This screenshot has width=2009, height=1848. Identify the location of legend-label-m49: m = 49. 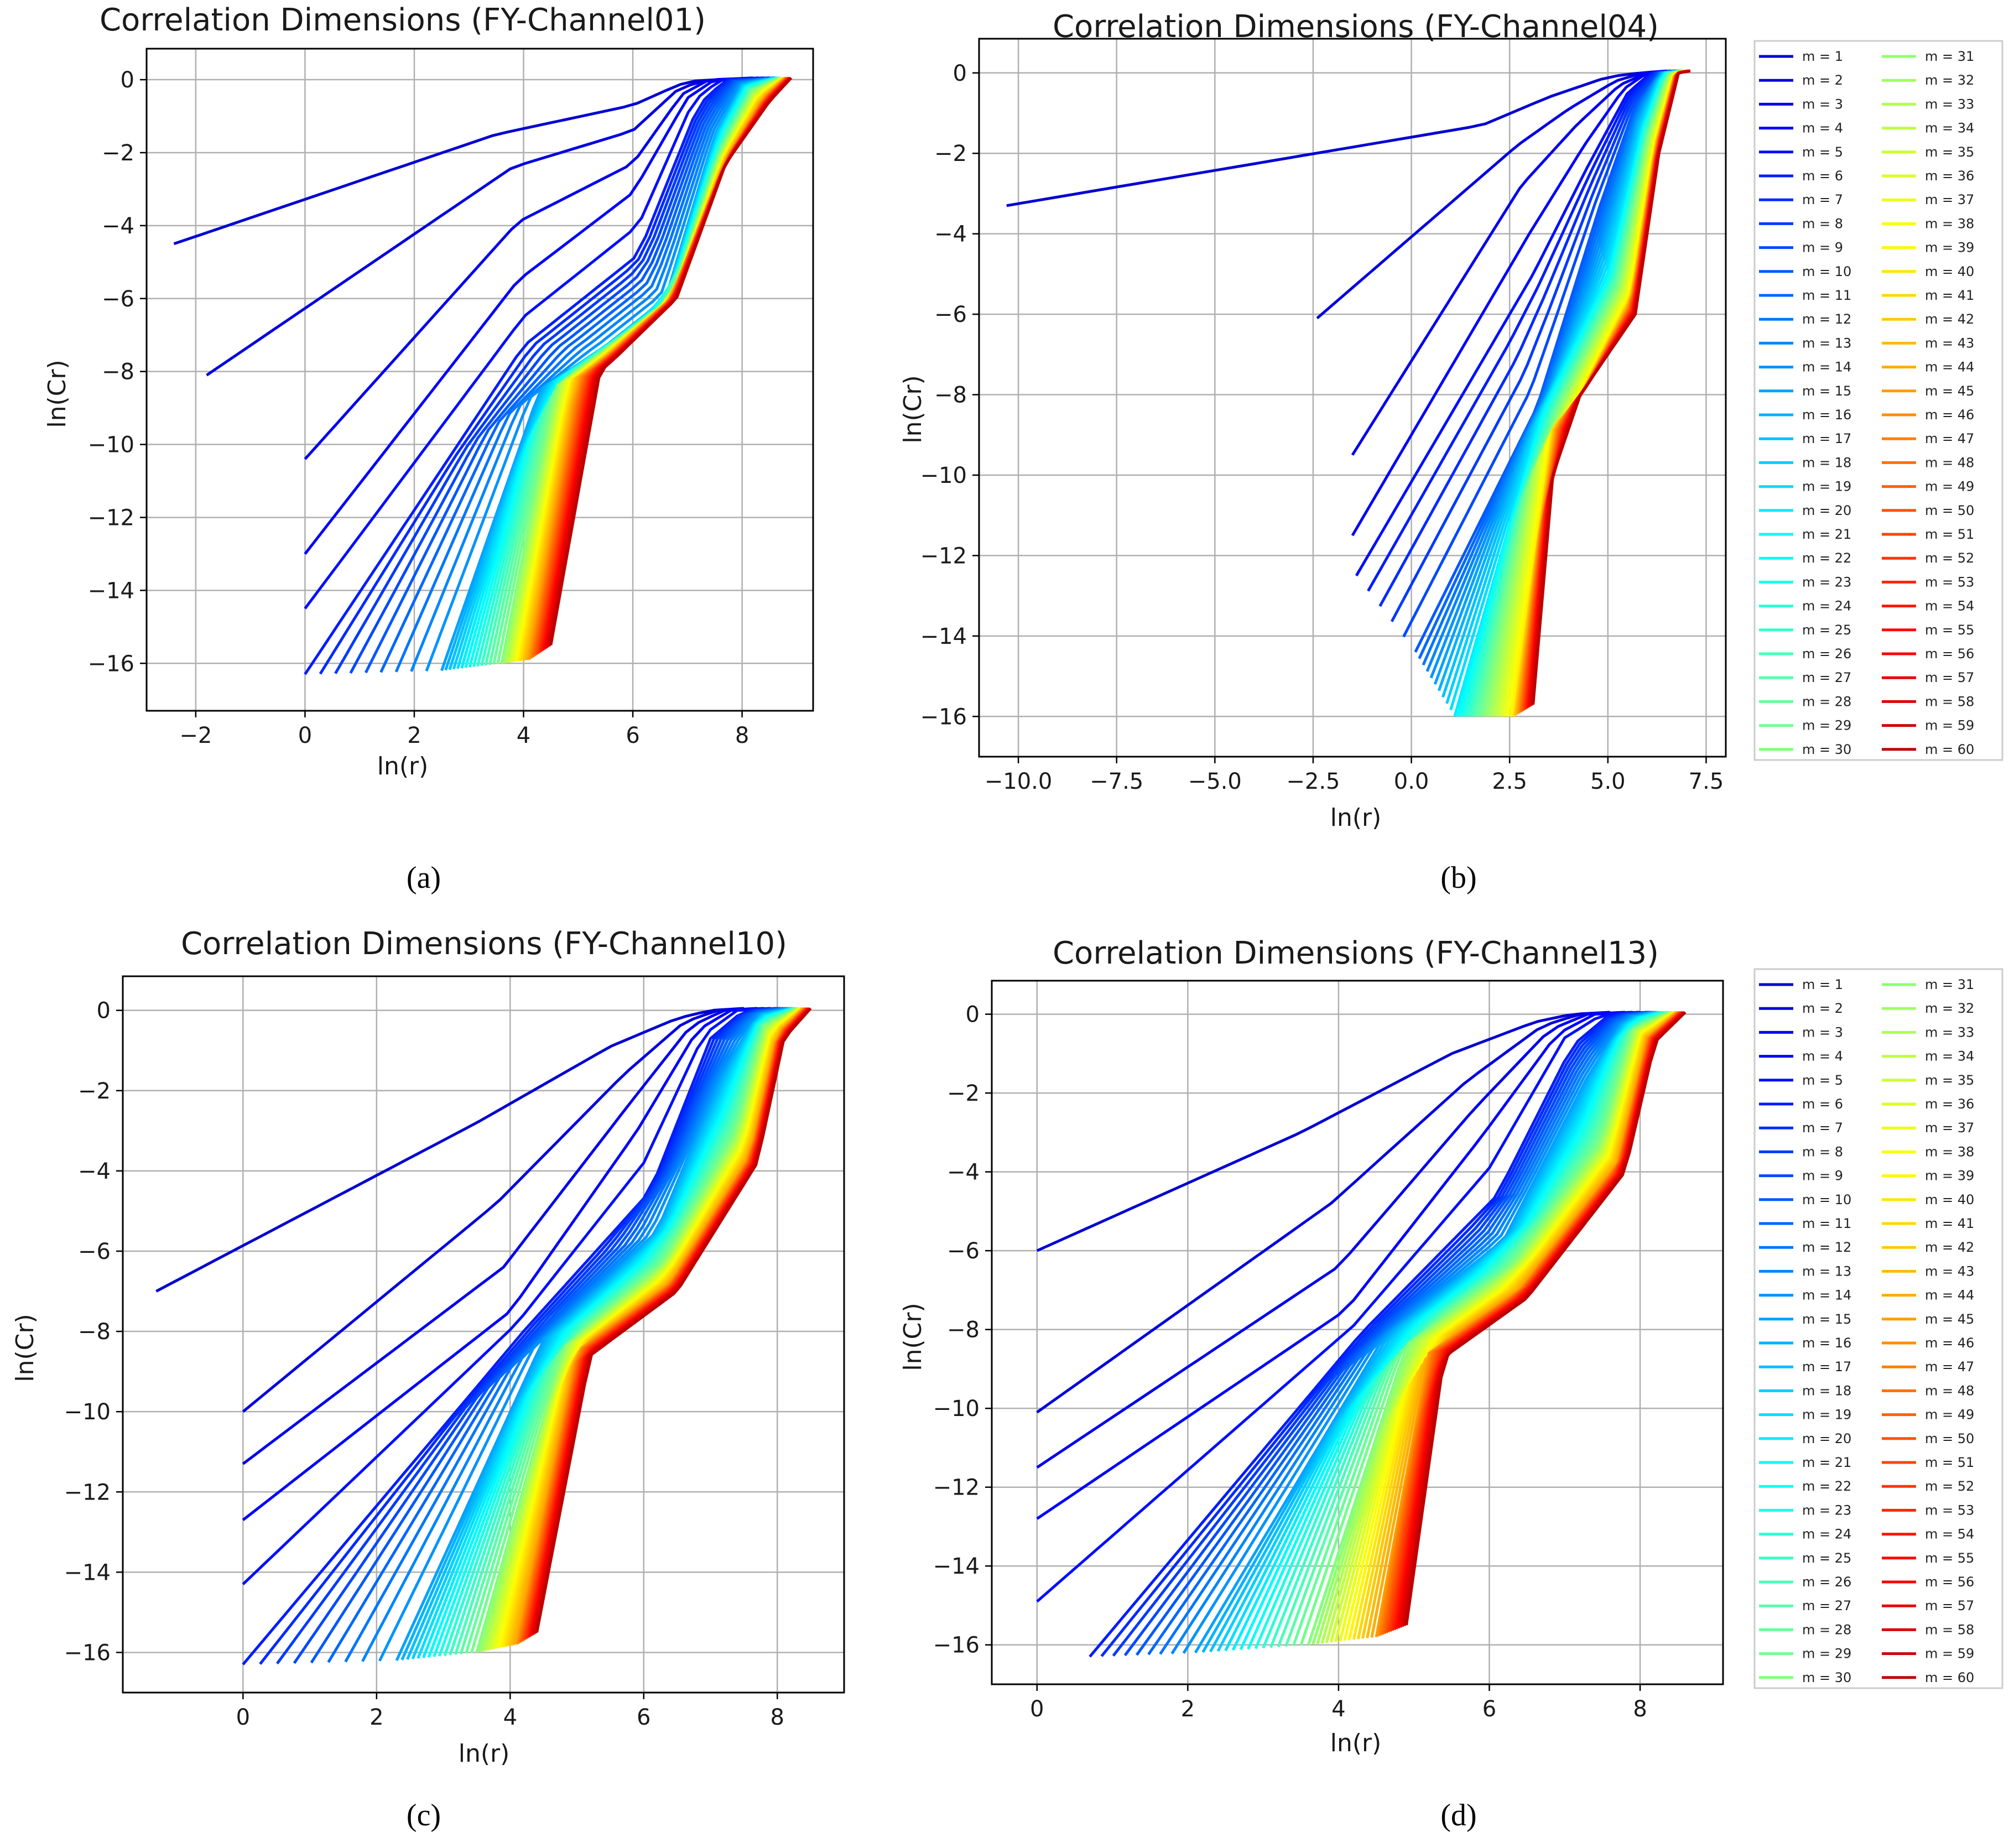
(1949, 487).